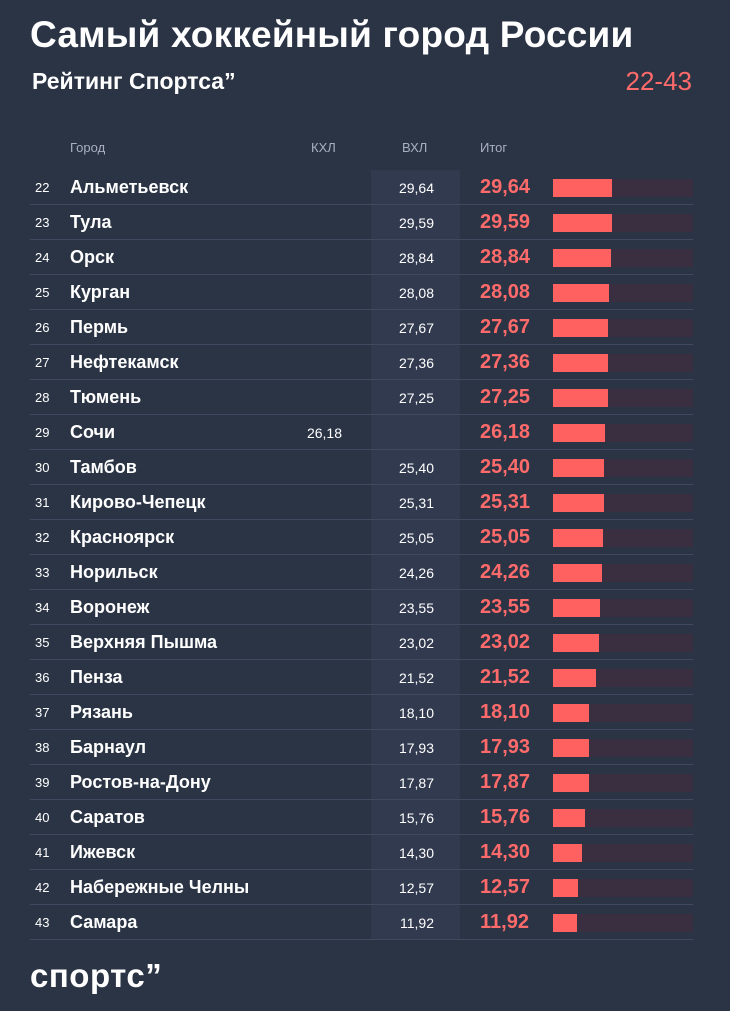 This screenshot has width=730, height=1011. Describe the element at coordinates (505, 852) in the screenshot. I see `total-score: 14,30` at that location.